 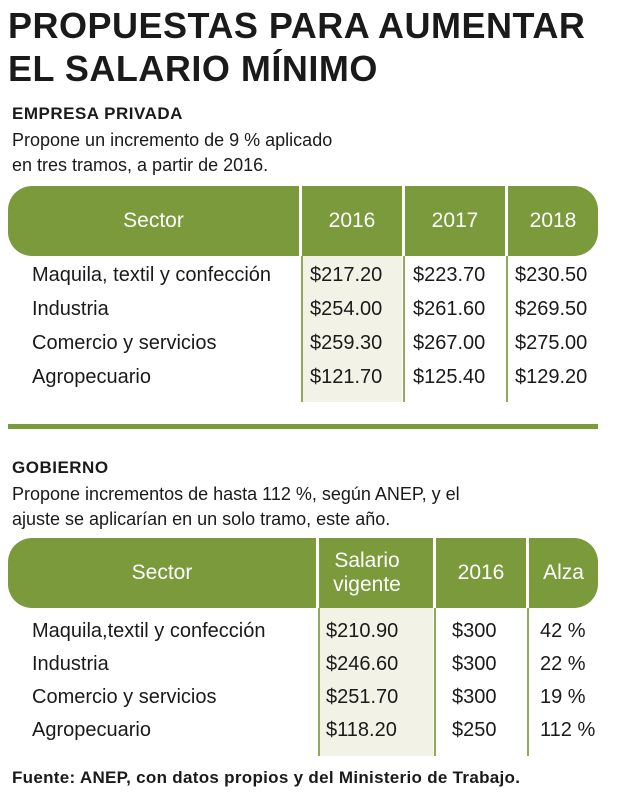 I want to click on value-cell: $254.00, so click(x=346, y=309).